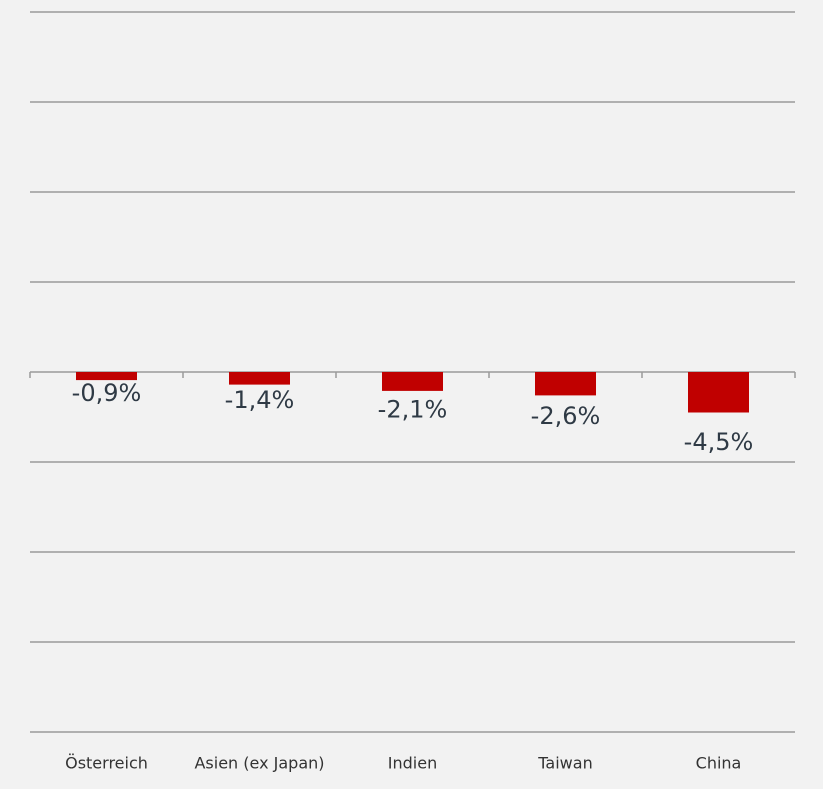  I want to click on x-tick-label: Österreich, so click(106, 763).